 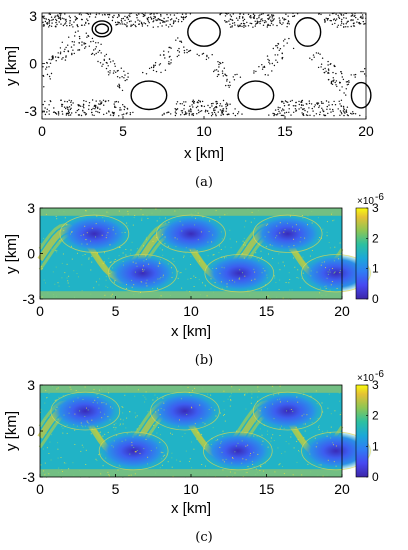 What do you see at coordinates (191, 331) in the screenshot?
I see `x-axis-label-b: x [km]` at bounding box center [191, 331].